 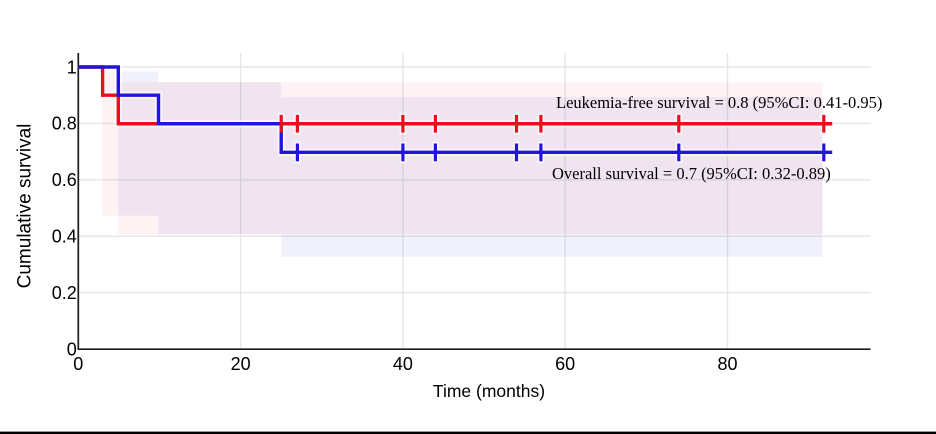 I want to click on svg-text: Time (months), so click(x=489, y=391).